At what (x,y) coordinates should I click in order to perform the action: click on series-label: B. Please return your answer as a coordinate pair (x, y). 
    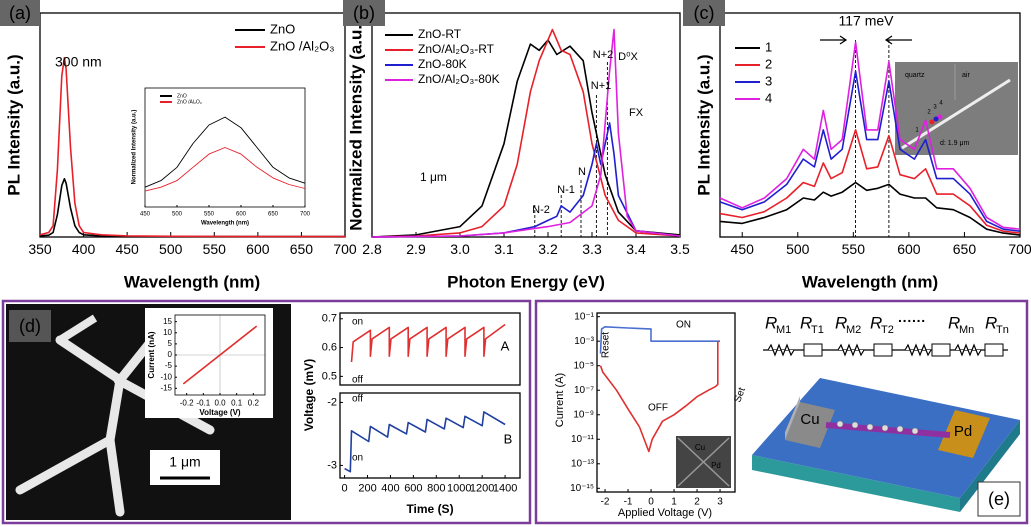
    Looking at the image, I should click on (508, 438).